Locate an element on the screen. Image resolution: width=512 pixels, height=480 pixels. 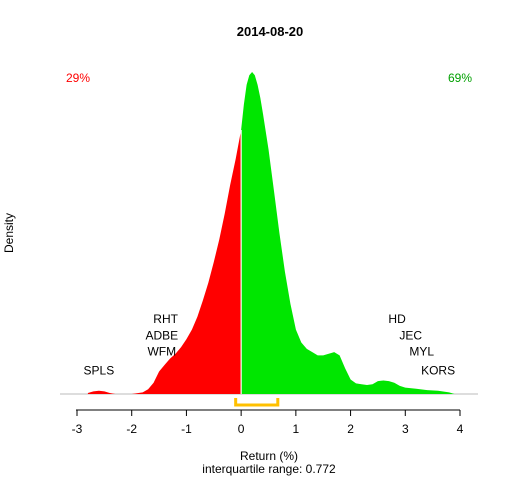
x-axis-label: Return (%) is located at coordinates (269, 456).